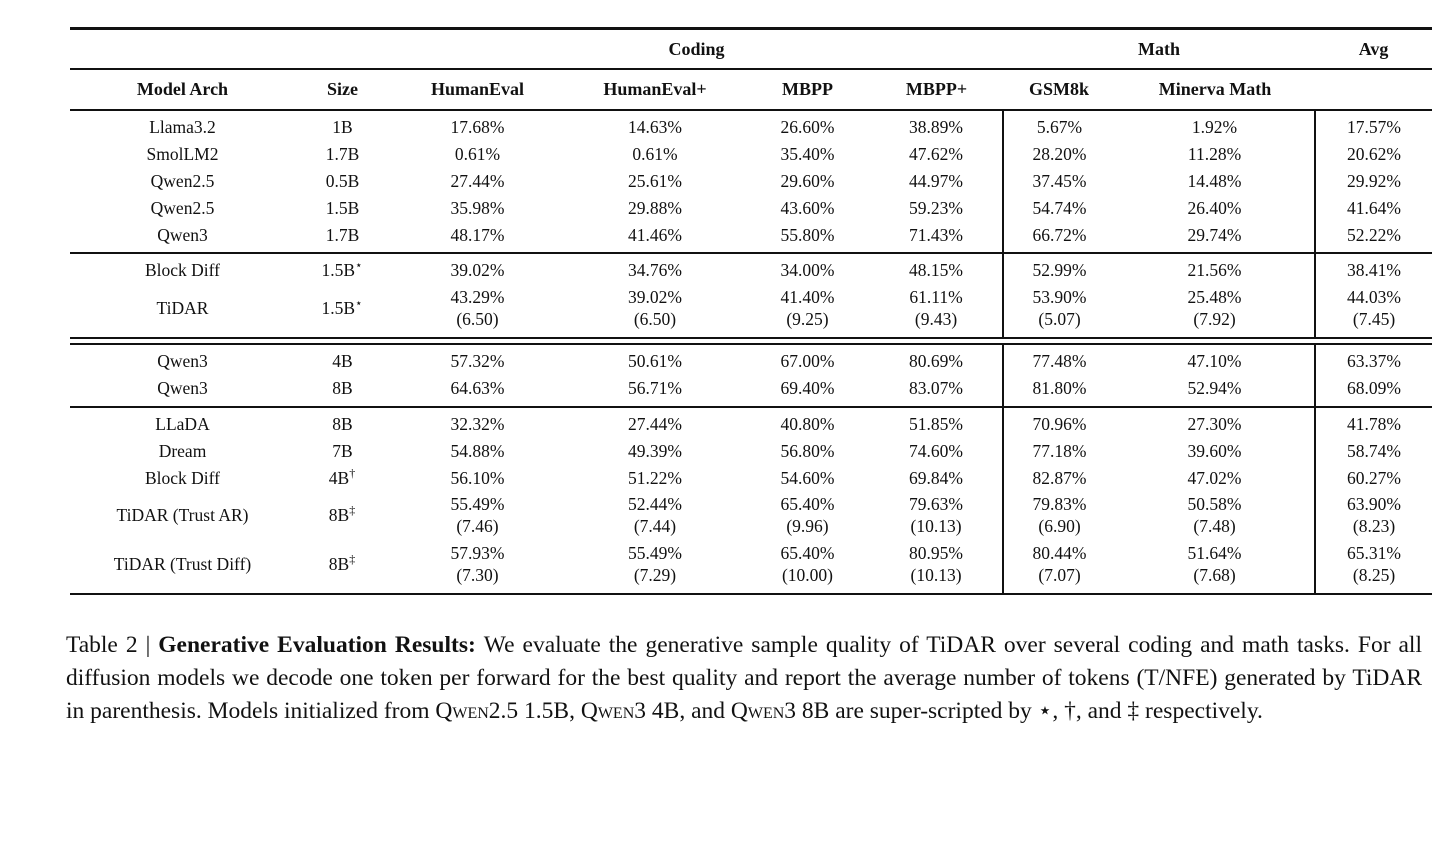 This screenshot has width=1456, height=849. Describe the element at coordinates (1373, 238) in the screenshot. I see `cell-value: 52.22%` at that location.